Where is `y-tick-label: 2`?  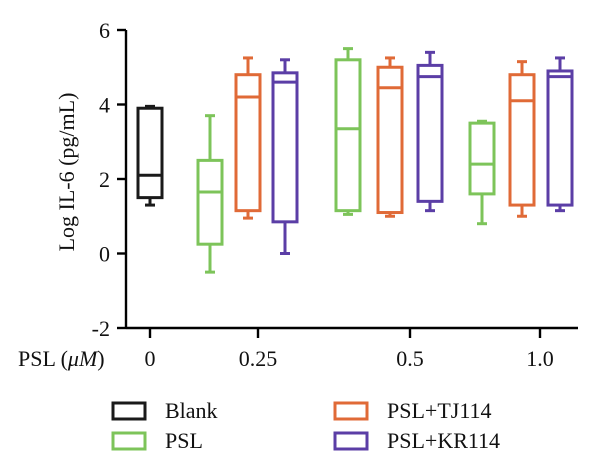
y-tick-label: 2 is located at coordinates (104, 179).